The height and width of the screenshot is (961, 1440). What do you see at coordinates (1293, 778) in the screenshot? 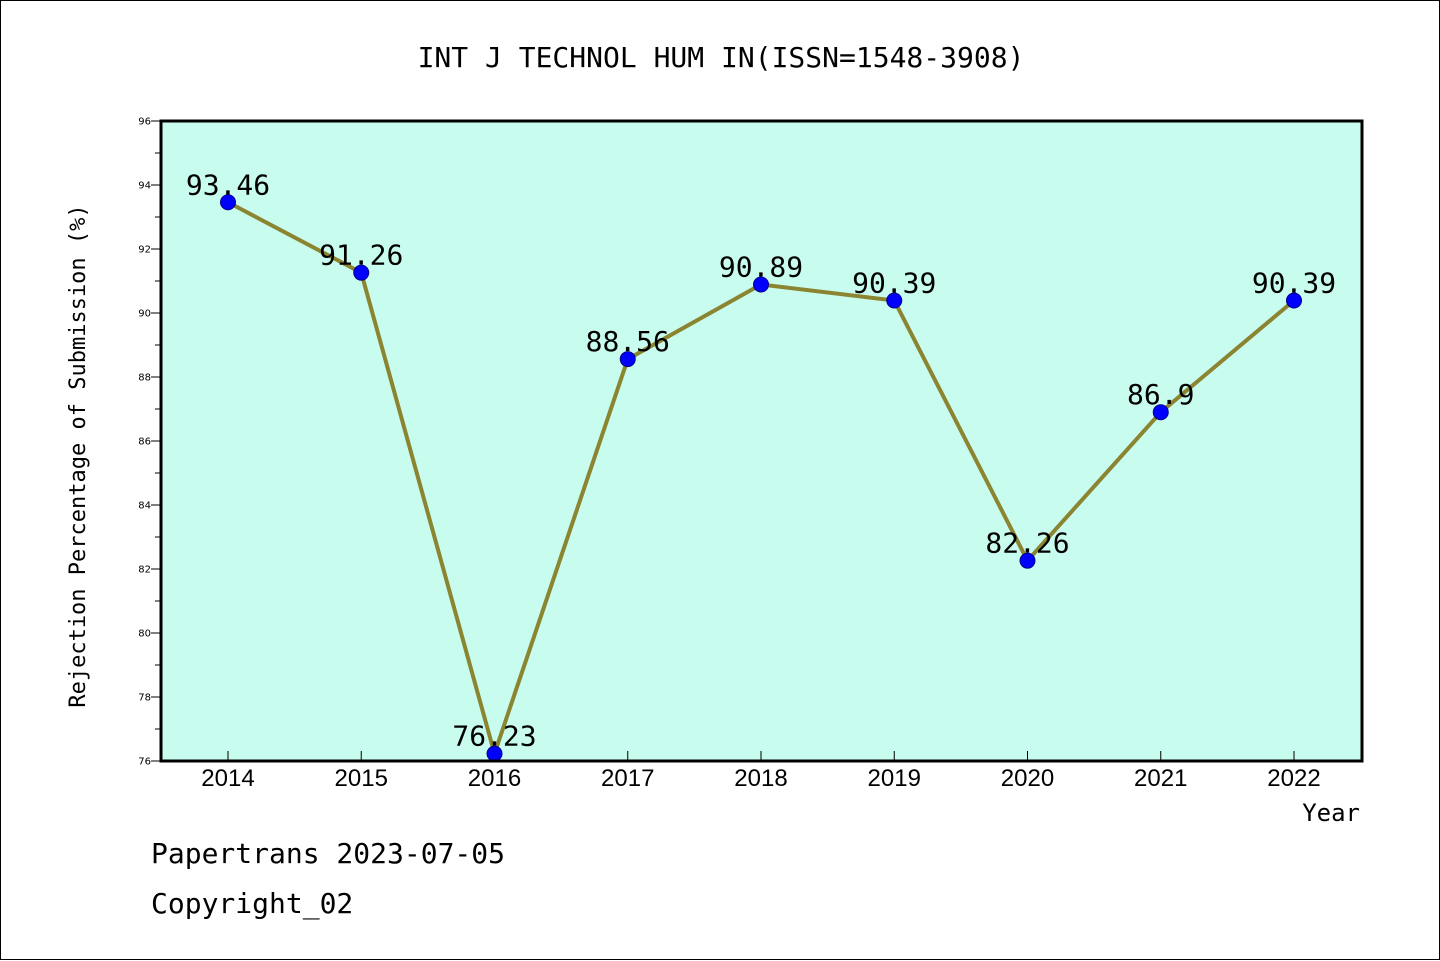
I see `x-tick-label: 2022` at bounding box center [1293, 778].